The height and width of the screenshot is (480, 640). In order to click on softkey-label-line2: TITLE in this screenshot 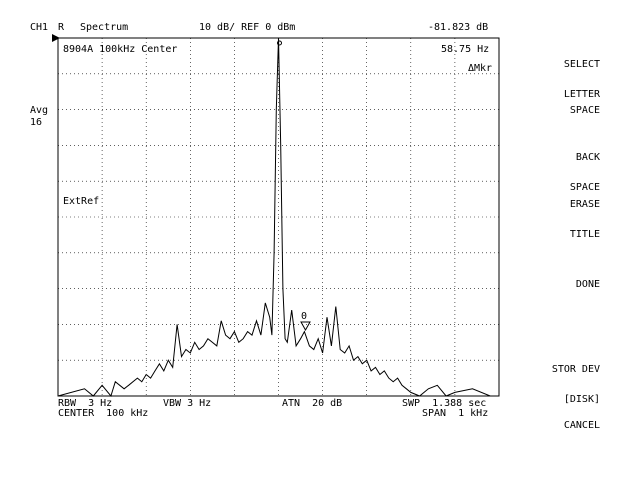, I will do `click(584, 234)`.